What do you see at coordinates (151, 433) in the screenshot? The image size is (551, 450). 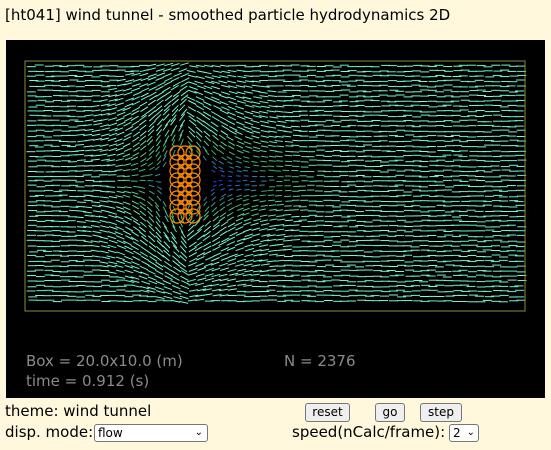 I see `display-mode-select: flow ⌄` at bounding box center [151, 433].